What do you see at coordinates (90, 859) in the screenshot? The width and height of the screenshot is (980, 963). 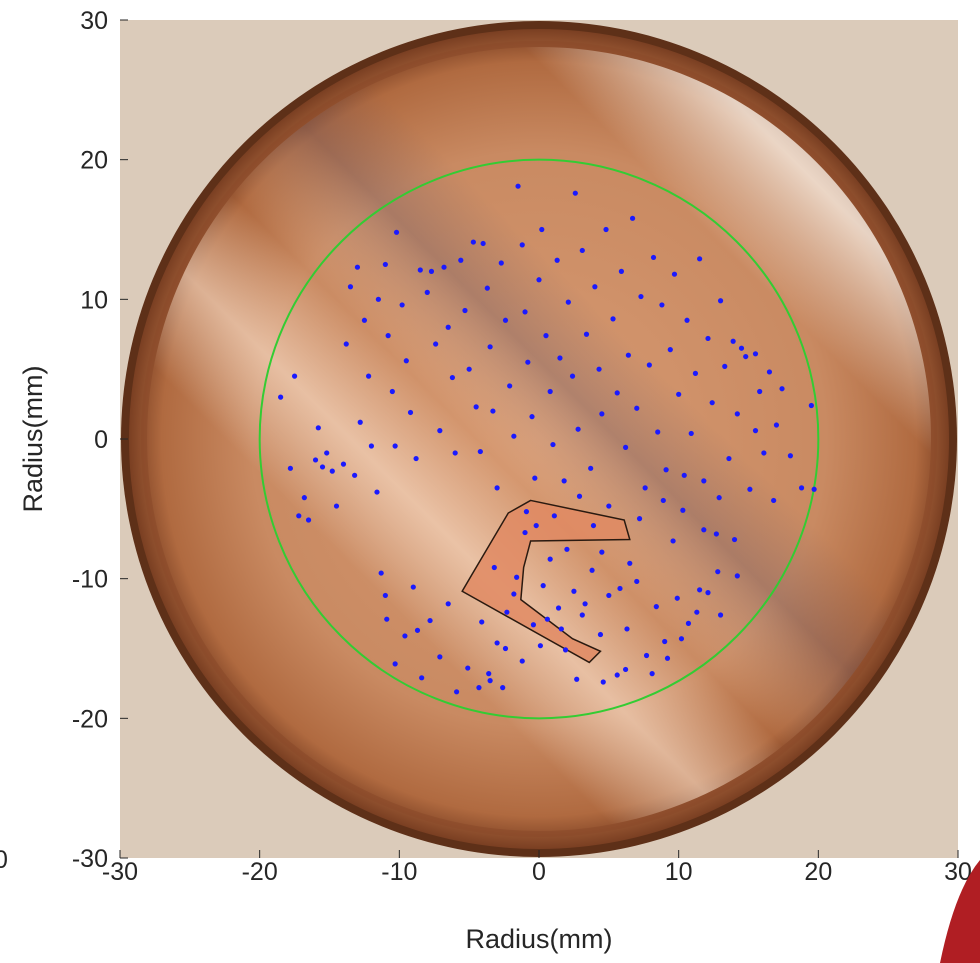 I see `y-tick-label: -30` at bounding box center [90, 859].